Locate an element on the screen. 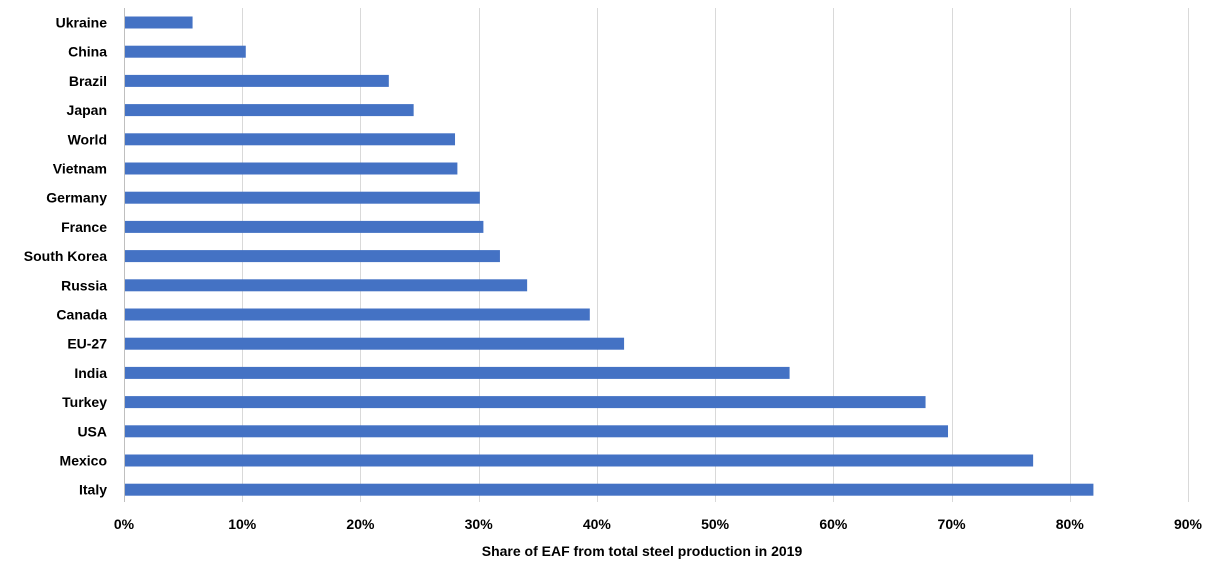  category-label: South Korea is located at coordinates (65, 256).